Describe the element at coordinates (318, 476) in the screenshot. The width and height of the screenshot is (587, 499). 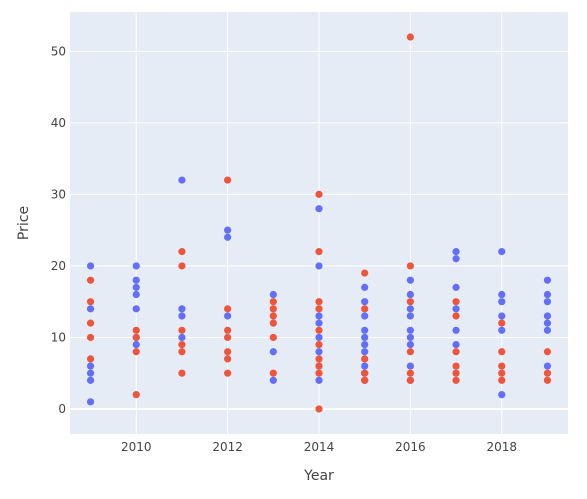
I see `x-axis-title: Year` at that location.